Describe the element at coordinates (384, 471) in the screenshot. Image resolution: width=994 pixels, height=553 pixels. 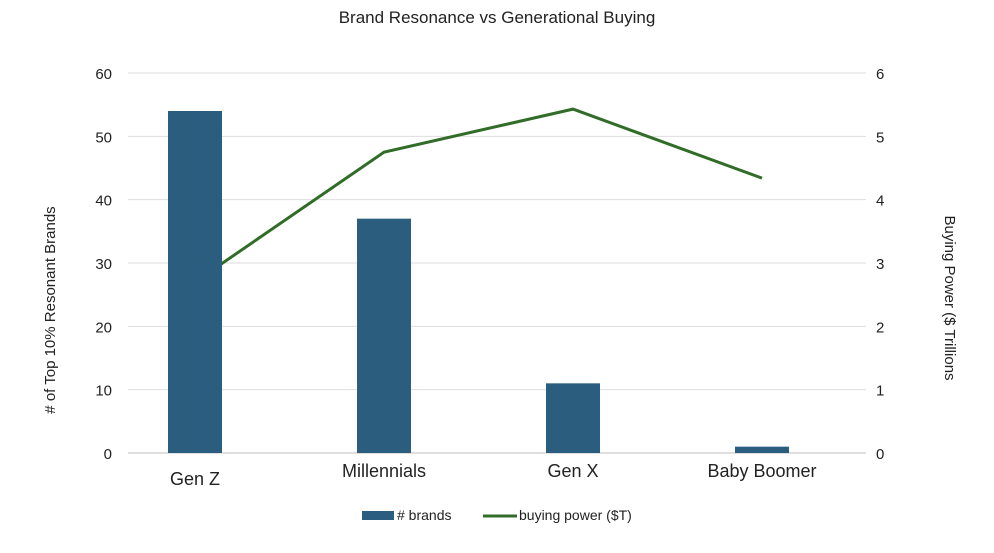
I see `category-label: Millennials` at that location.